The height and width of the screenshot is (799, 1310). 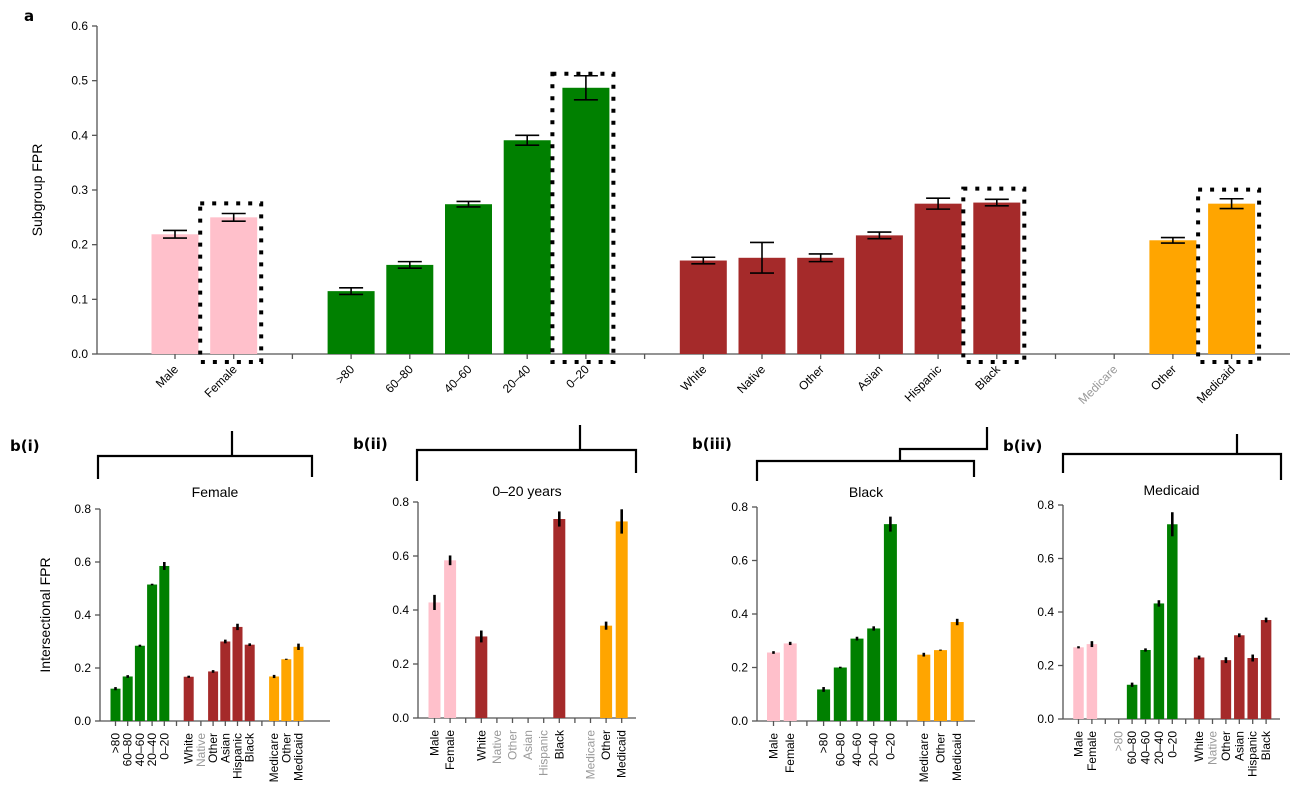 What do you see at coordinates (1172, 457) in the screenshot?
I see `bracket-b4` at bounding box center [1172, 457].